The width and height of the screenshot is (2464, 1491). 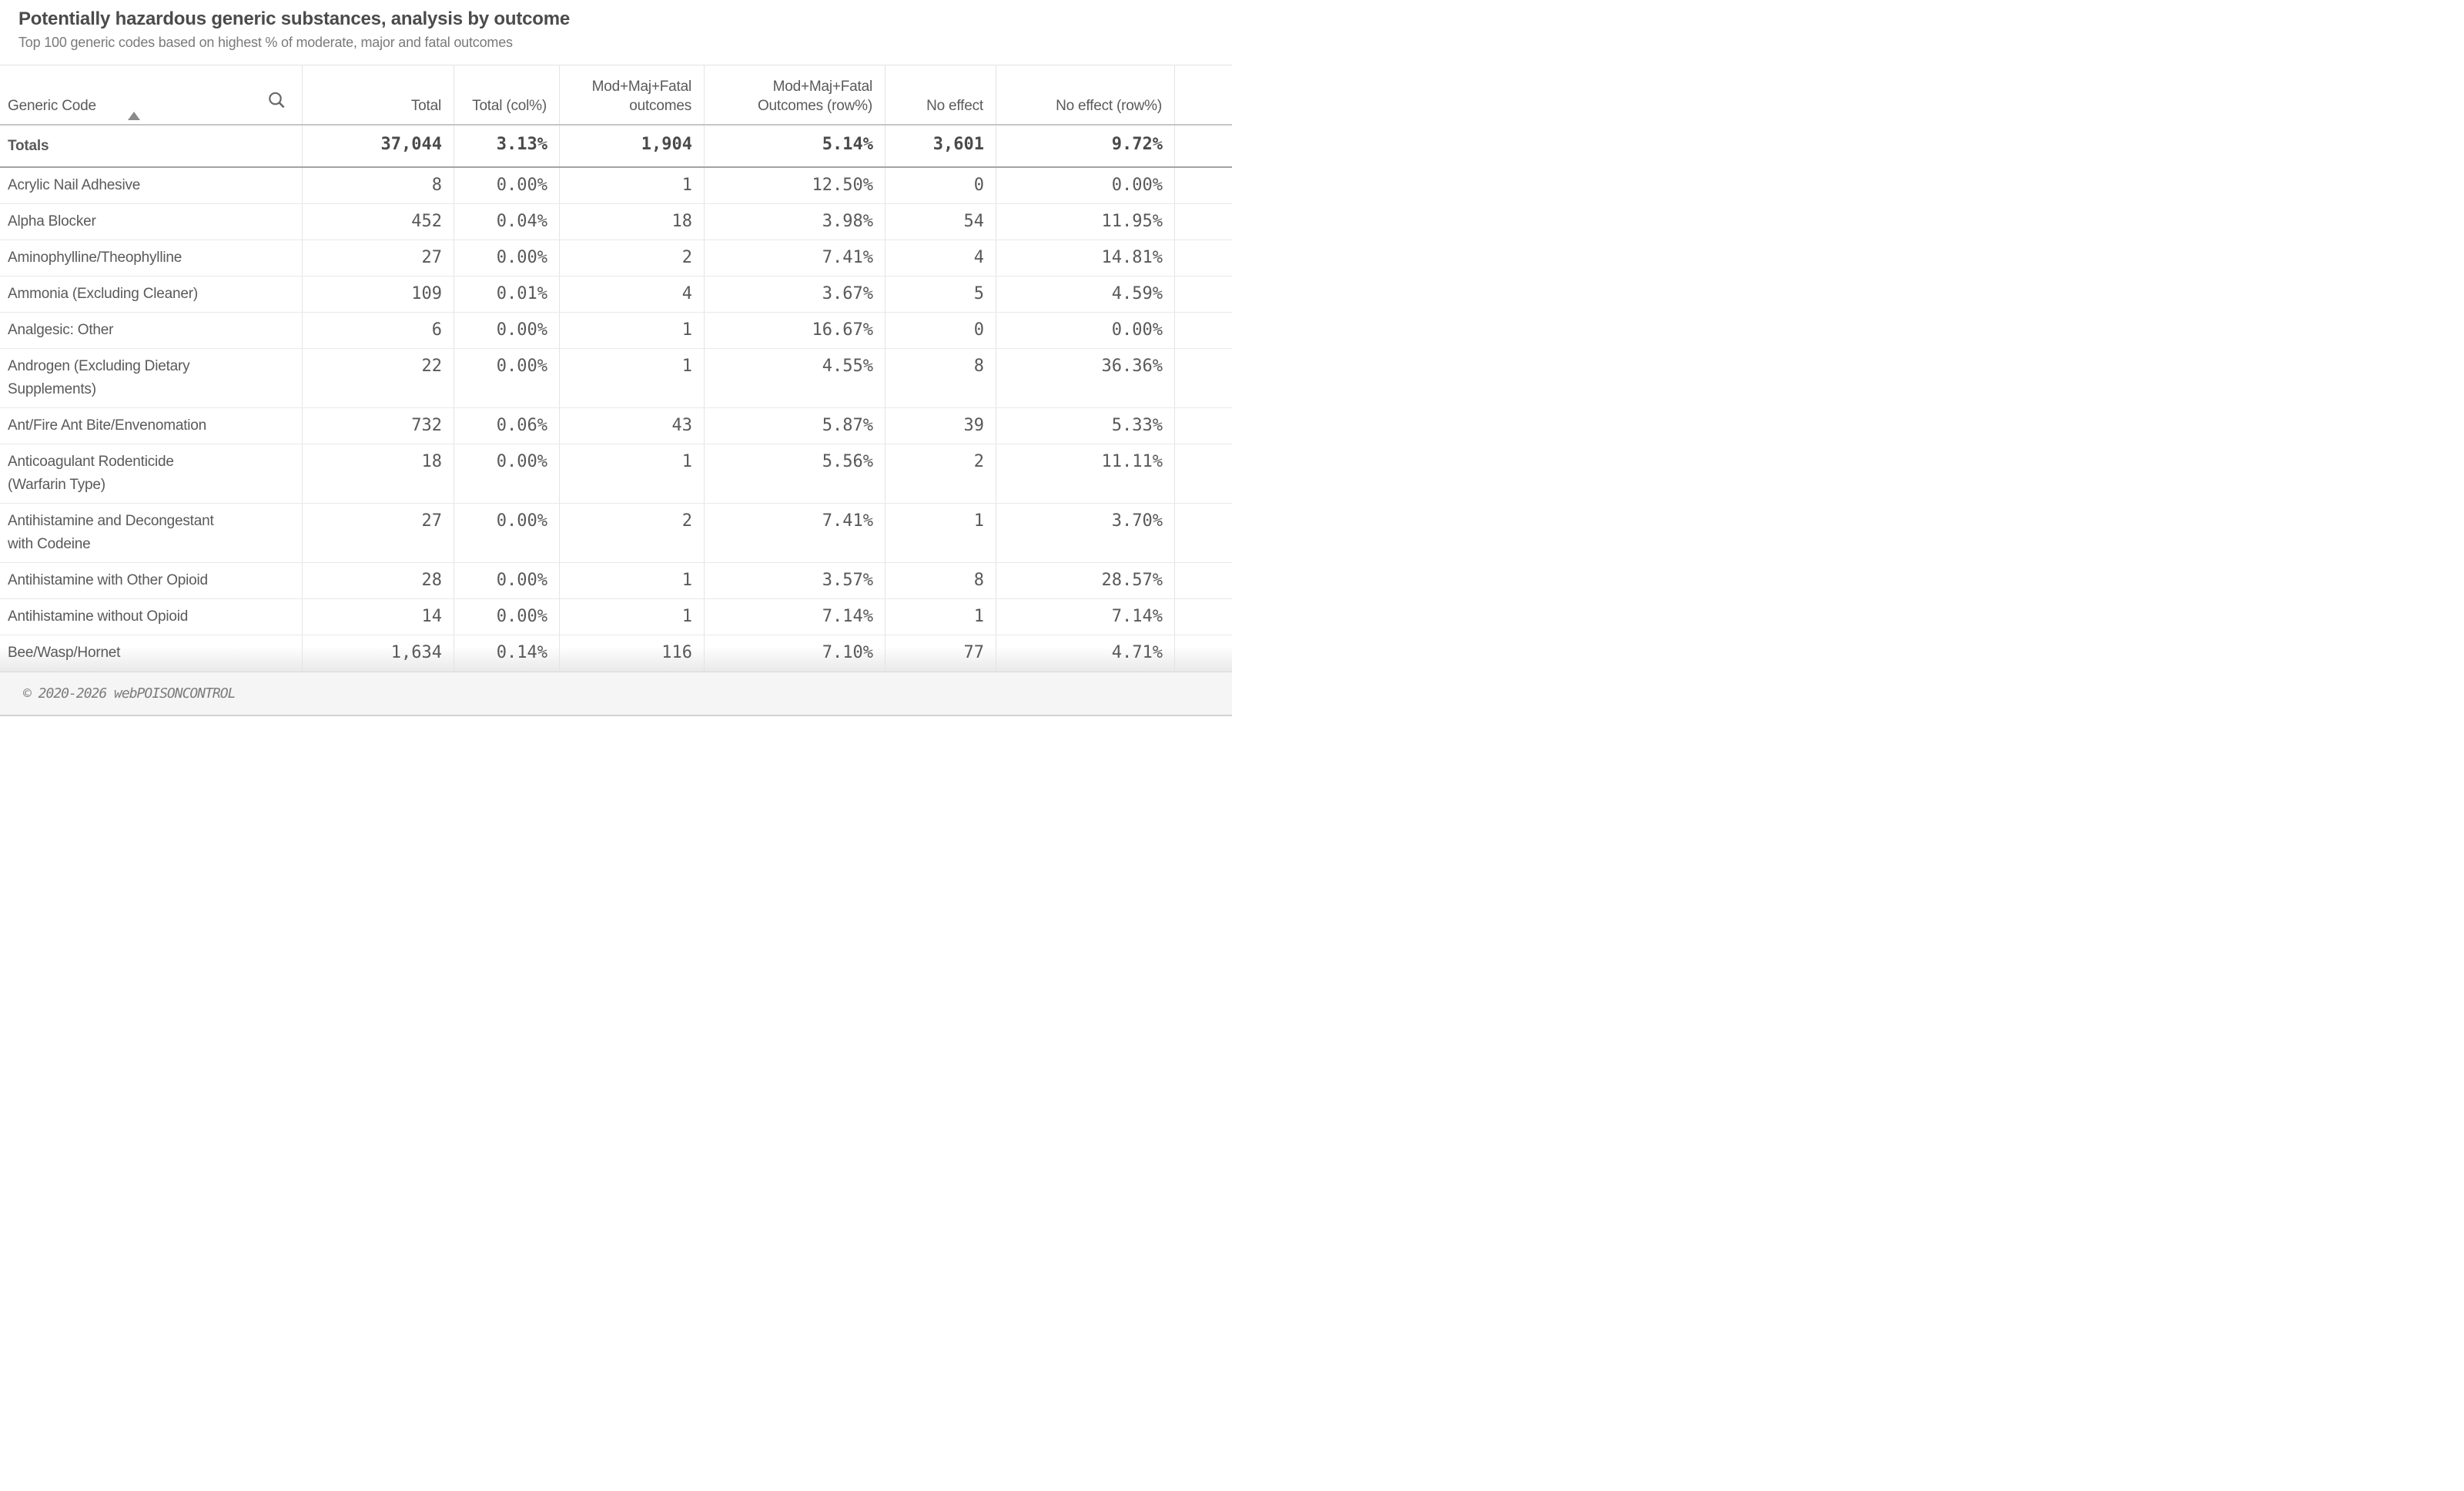 What do you see at coordinates (796, 330) in the screenshot?
I see `table-cell: 16.67%` at bounding box center [796, 330].